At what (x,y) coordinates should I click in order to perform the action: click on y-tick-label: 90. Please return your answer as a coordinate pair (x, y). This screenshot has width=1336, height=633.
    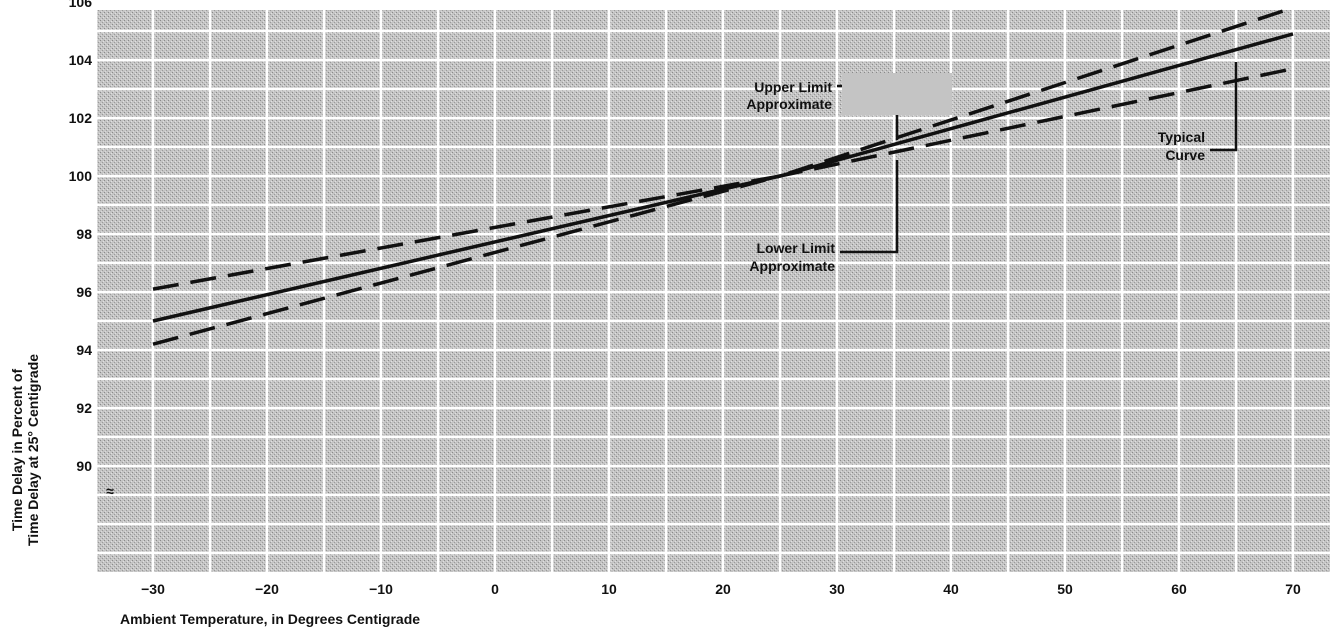
    Looking at the image, I should click on (84, 466).